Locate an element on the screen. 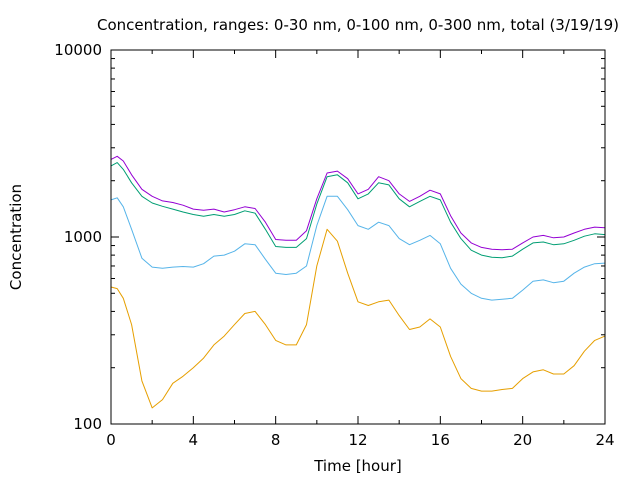  y-axis-label: Concentration is located at coordinates (16, 237).